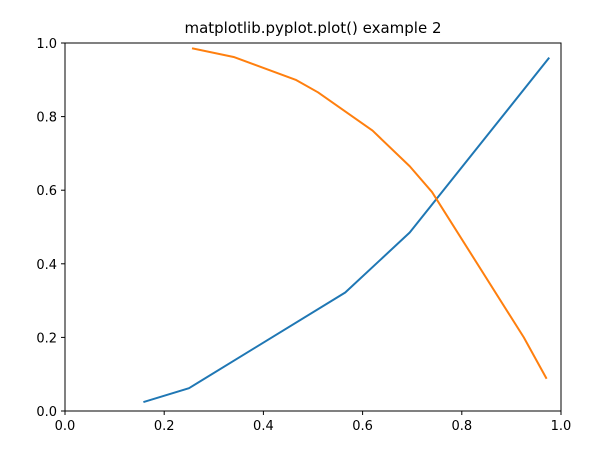  What do you see at coordinates (50, 228) in the screenshot?
I see `y-axis: 0.0 0.2 0.4 0.6 0.8 1.0` at bounding box center [50, 228].